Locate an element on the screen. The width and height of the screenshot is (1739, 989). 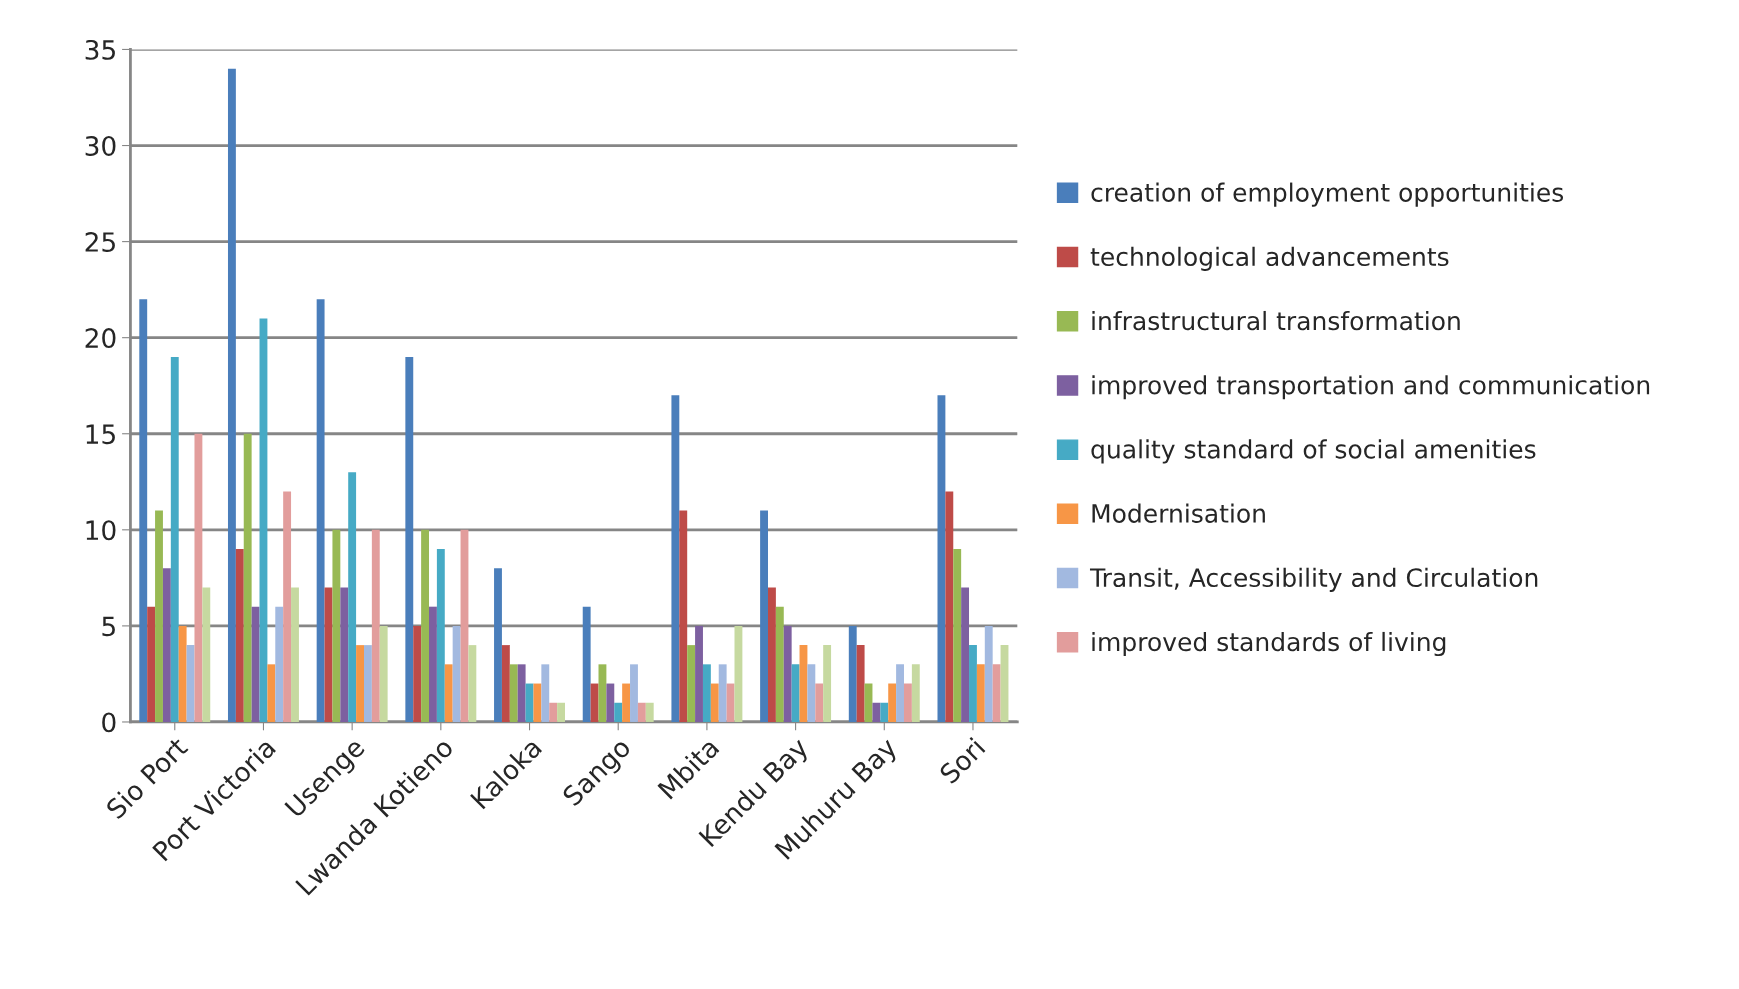
legend-label: improved transportation and communication is located at coordinates (1371, 387).